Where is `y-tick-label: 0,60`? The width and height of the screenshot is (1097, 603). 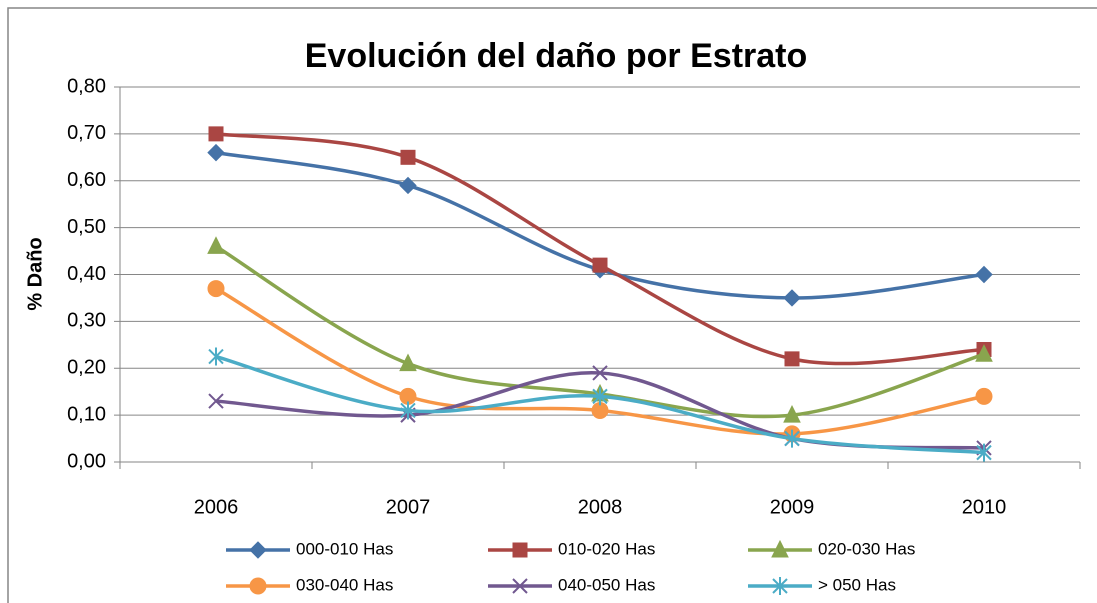
y-tick-label: 0,60 is located at coordinates (86, 180).